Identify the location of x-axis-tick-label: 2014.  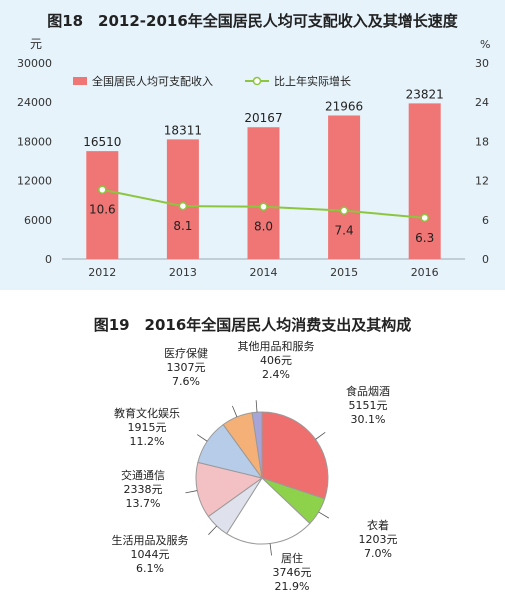
(264, 272).